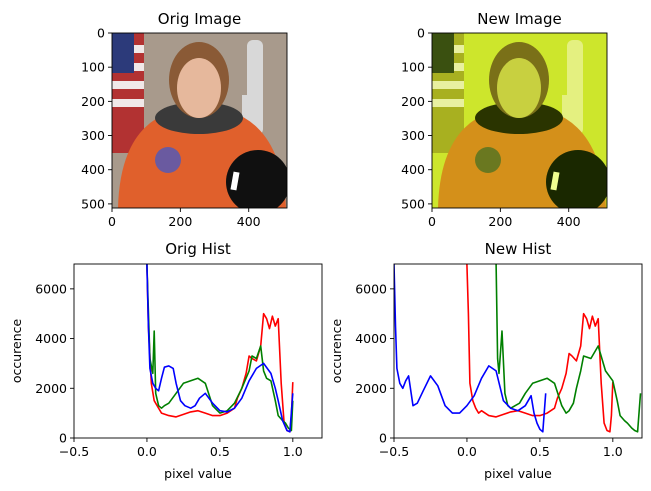  I want to click on orig-image-title: Orig Image, so click(199, 19).